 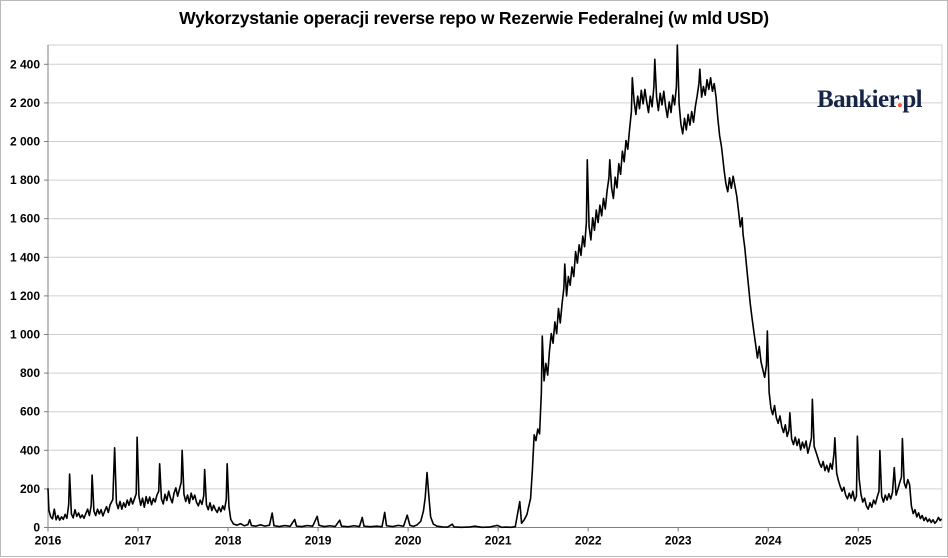 What do you see at coordinates (912, 99) in the screenshot?
I see `logo-tld-text: pl` at bounding box center [912, 99].